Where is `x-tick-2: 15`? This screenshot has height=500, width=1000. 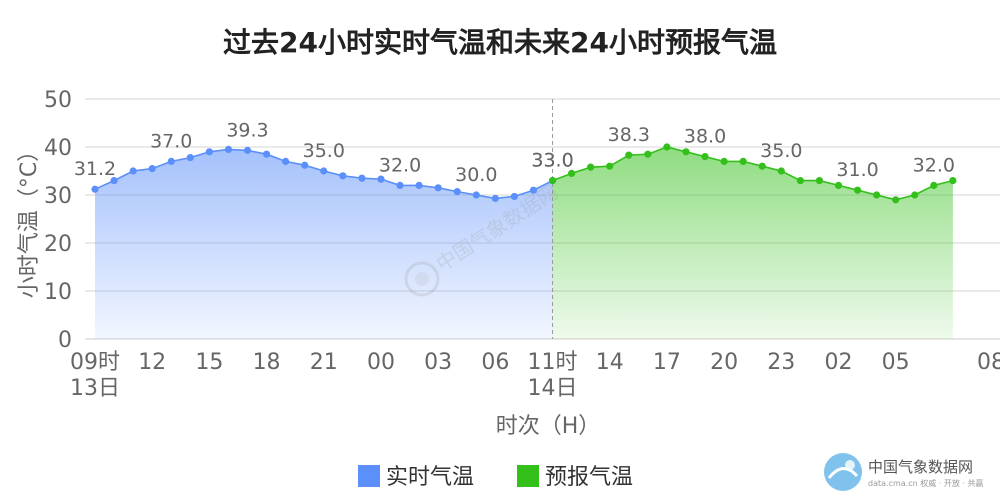 x-tick-2: 15 is located at coordinates (209, 362).